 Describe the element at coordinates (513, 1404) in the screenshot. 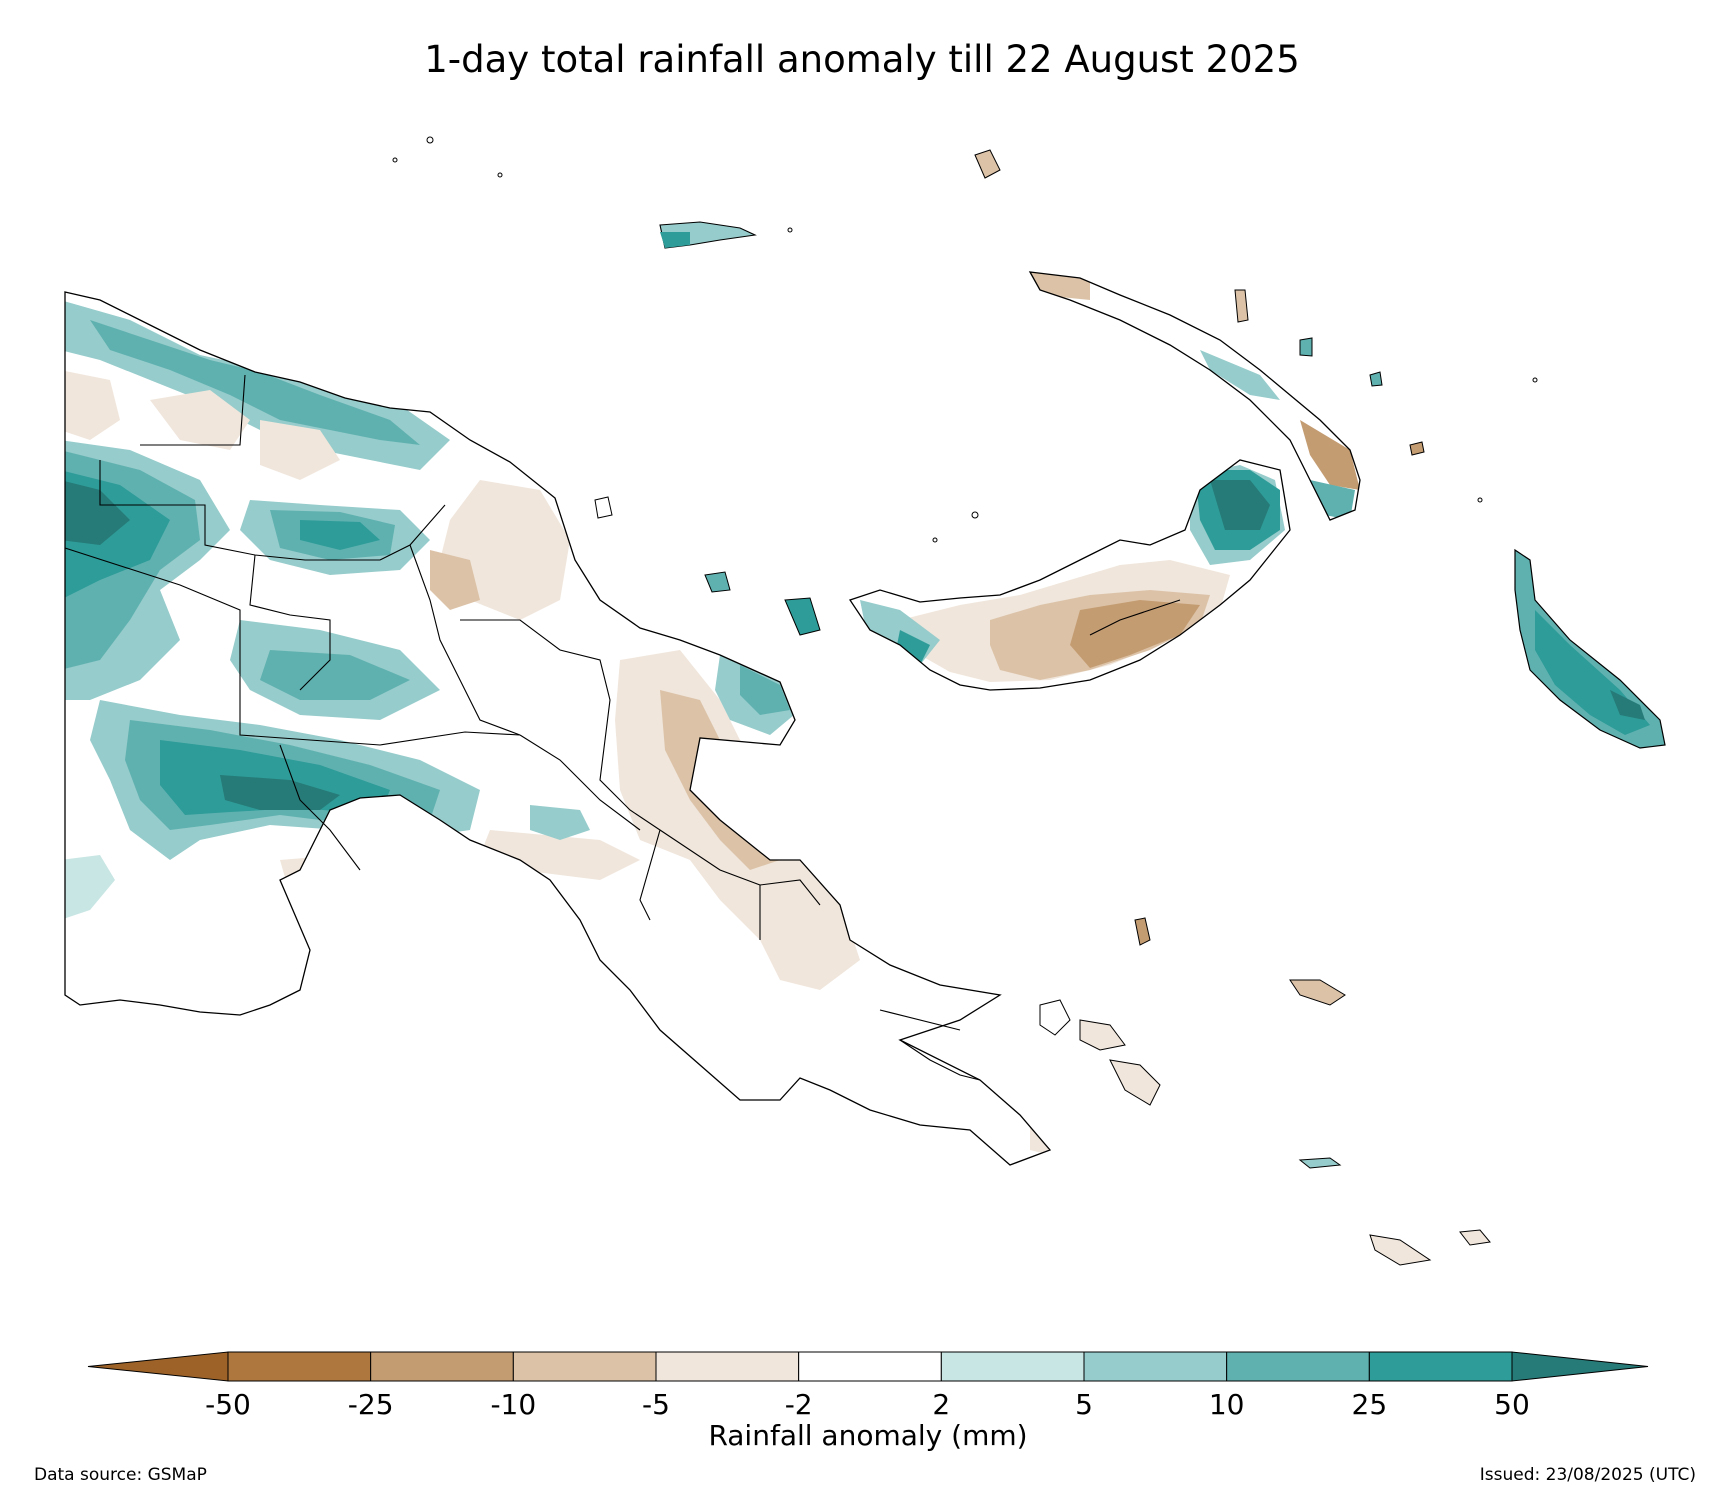

I see `colorbar-tick-label: -10` at that location.